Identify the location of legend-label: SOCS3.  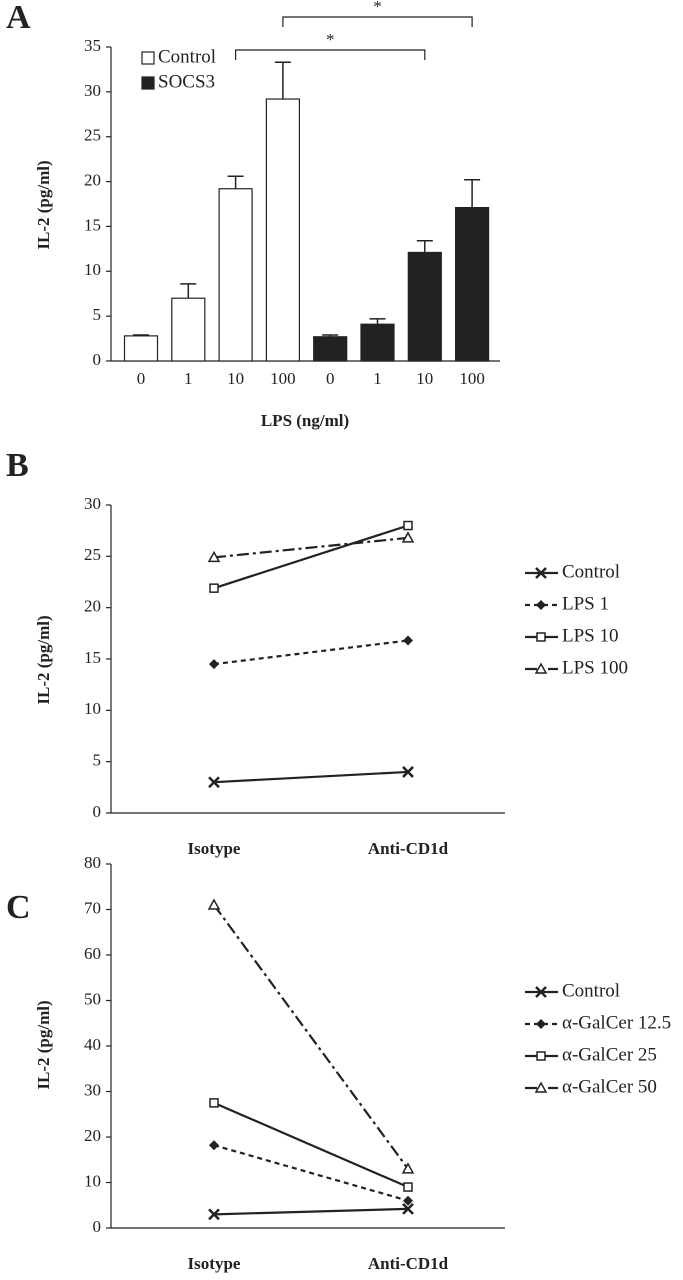
(186, 81).